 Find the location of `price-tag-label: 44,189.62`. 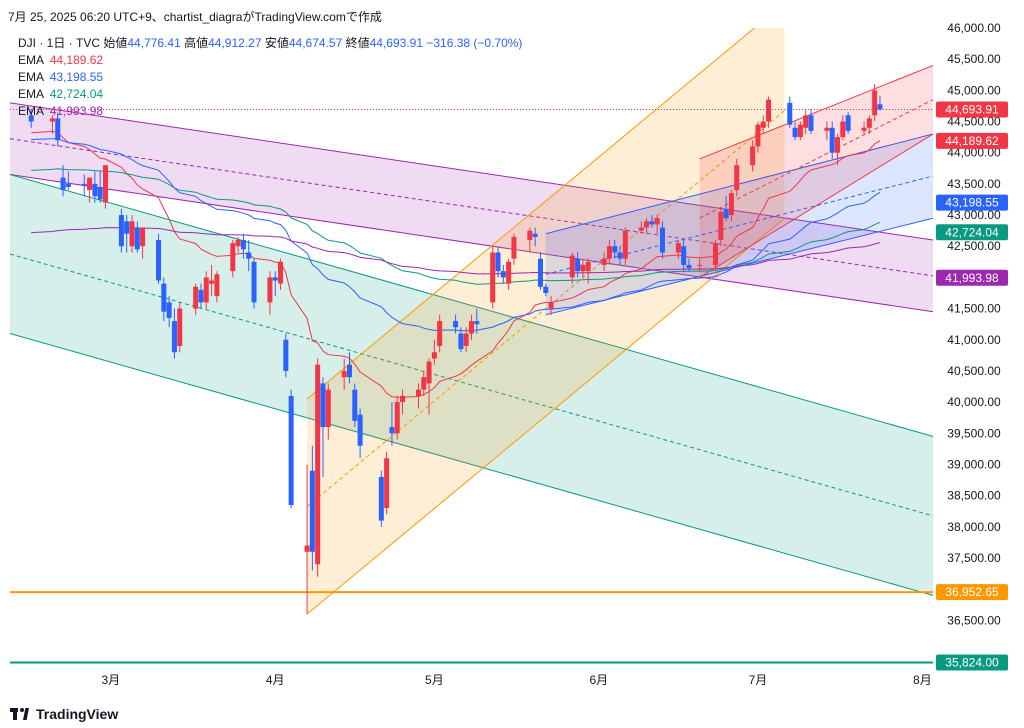

price-tag-label: 44,189.62 is located at coordinates (972, 141).